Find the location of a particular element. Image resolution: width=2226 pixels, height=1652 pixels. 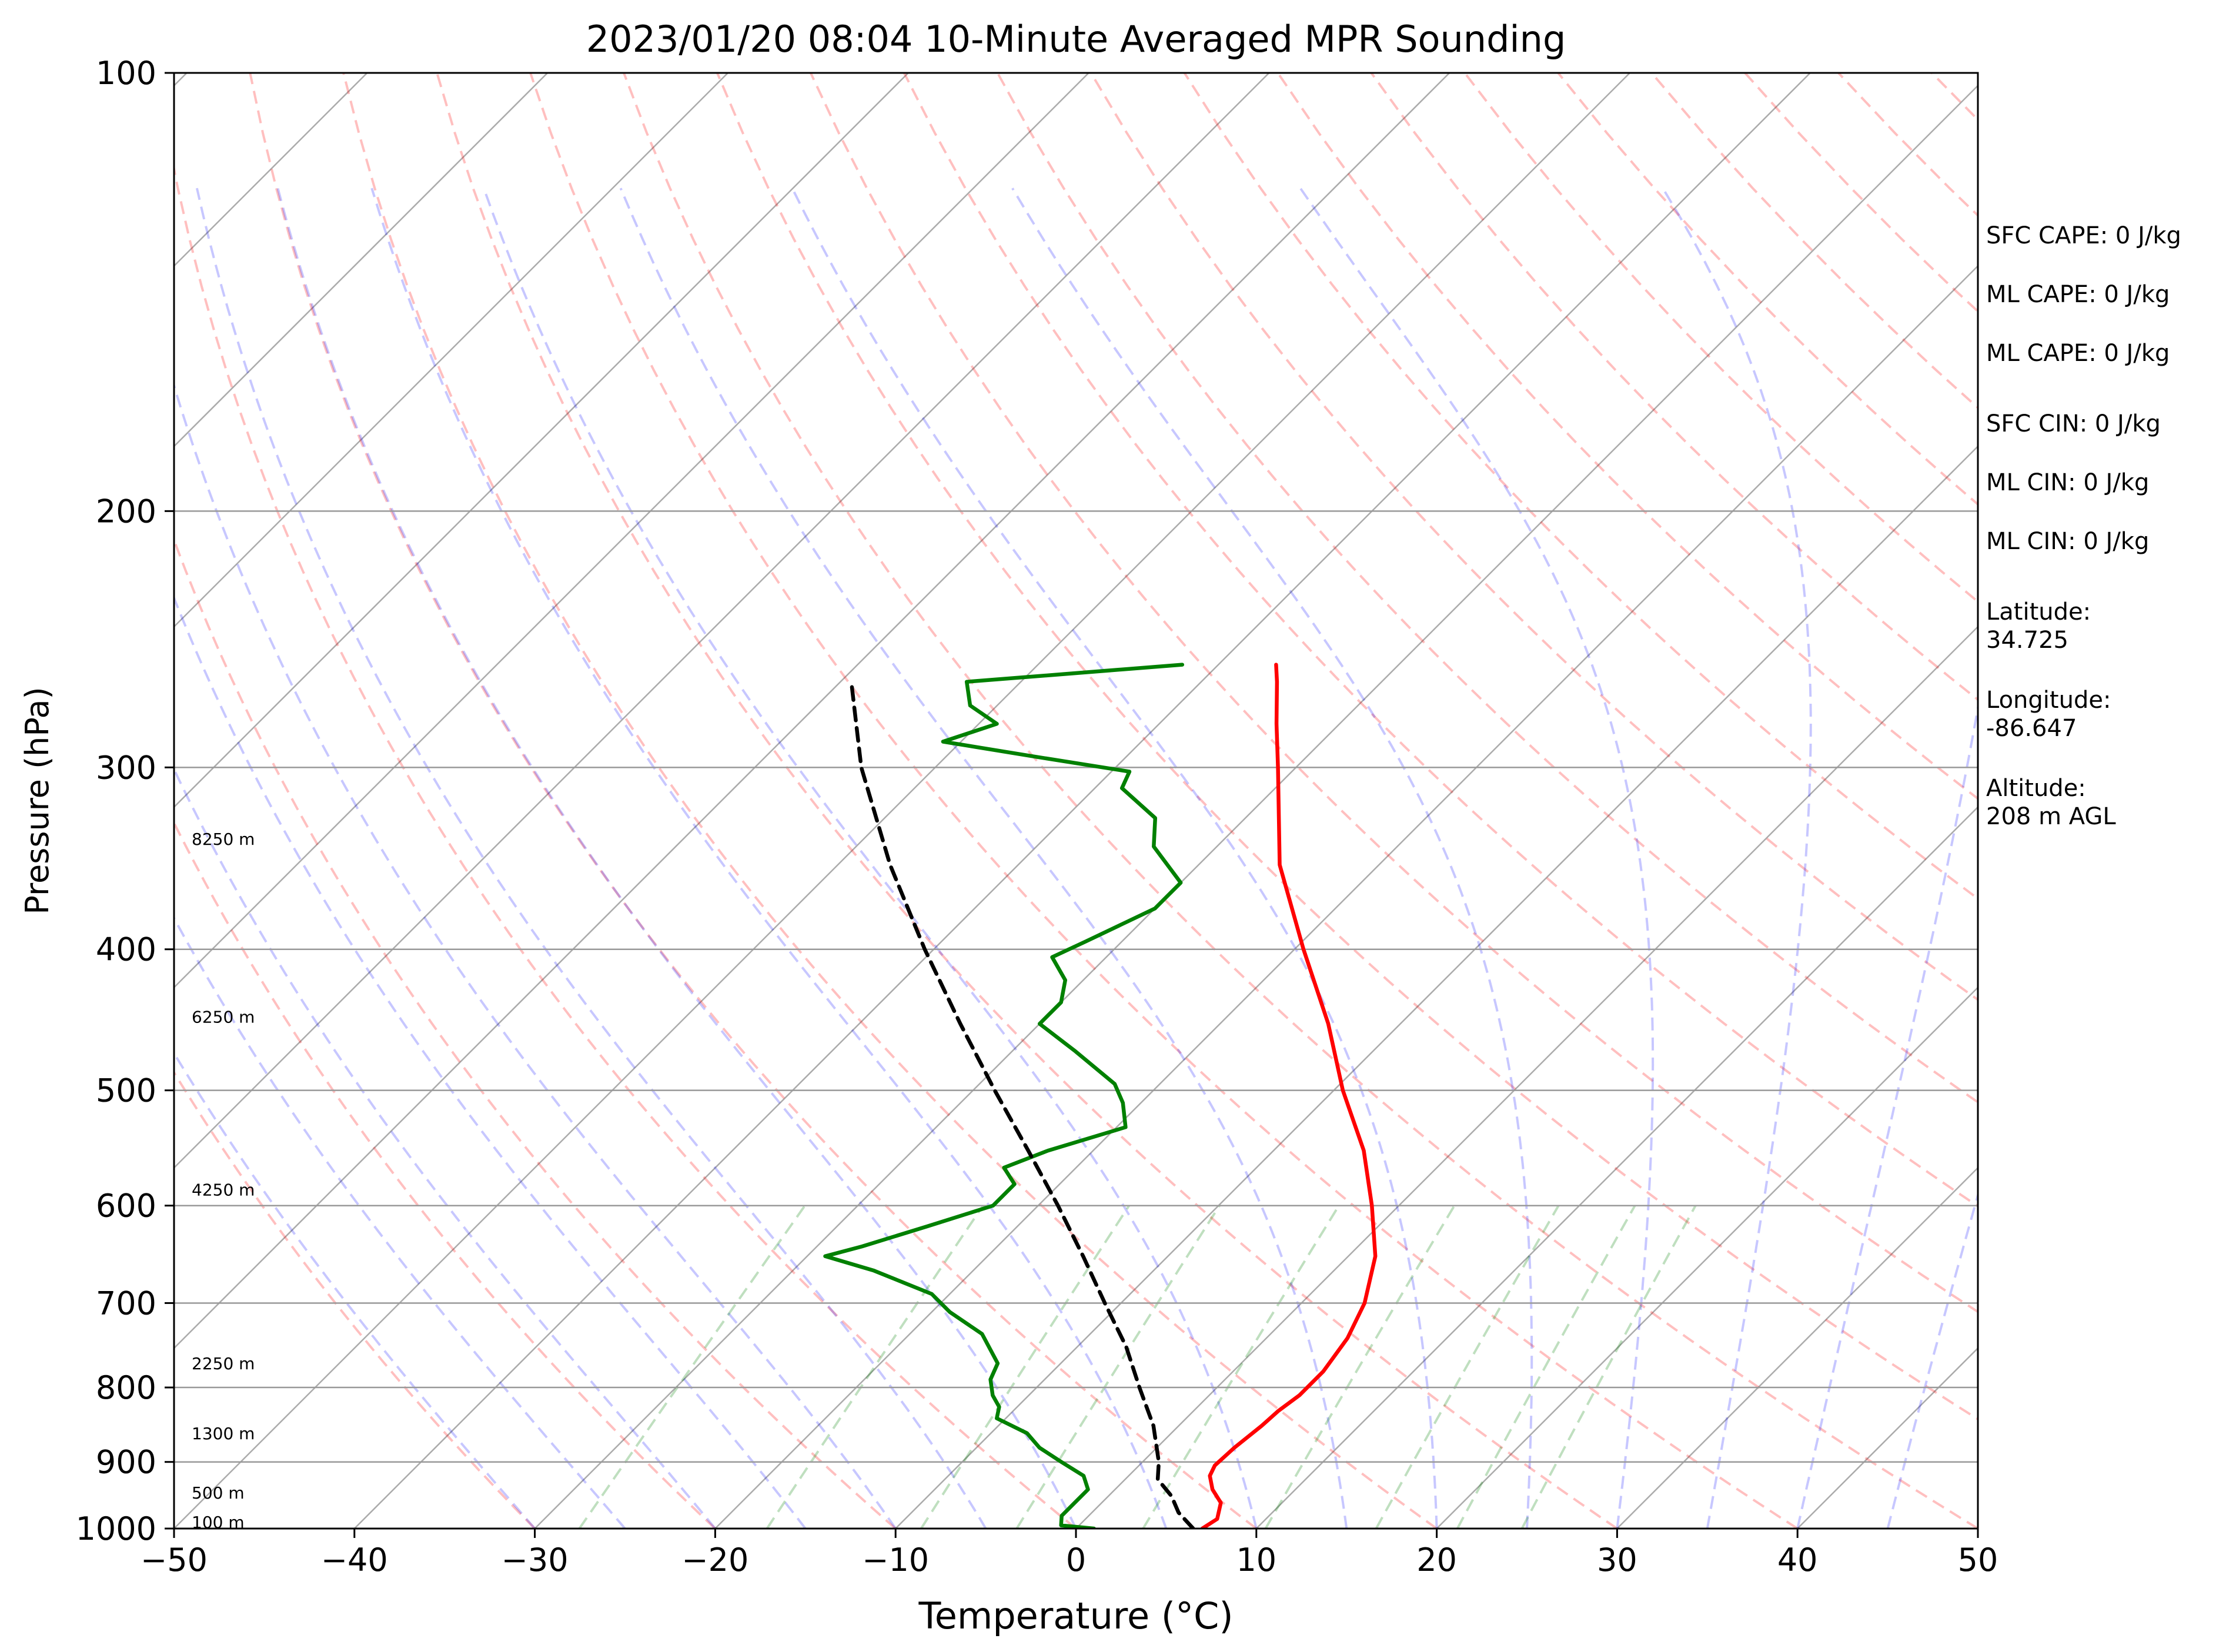

x-axis-ticks: −50 −40 −30 −20 −10 0 10 20 30 40 50 is located at coordinates (1069, 1554).